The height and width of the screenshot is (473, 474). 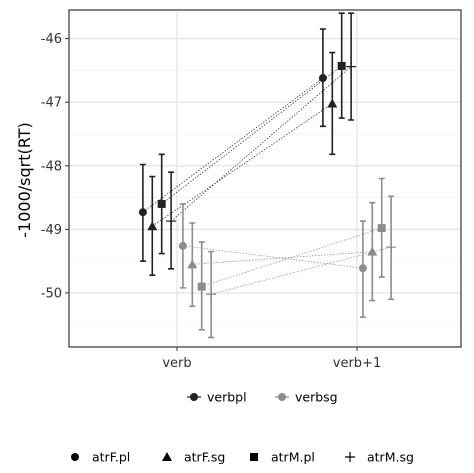 What do you see at coordinates (176, 363) in the screenshot?
I see `x-tick-label: verb` at bounding box center [176, 363].